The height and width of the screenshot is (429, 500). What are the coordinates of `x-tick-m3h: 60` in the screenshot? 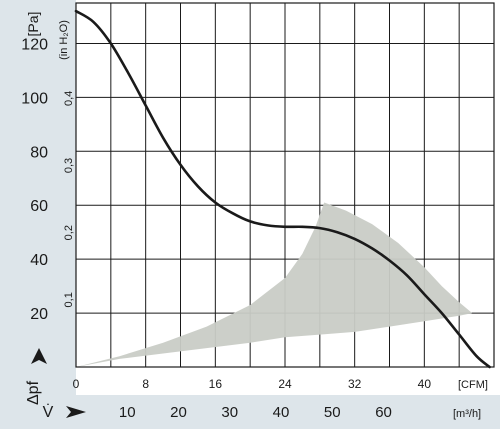 It's located at (383, 412).